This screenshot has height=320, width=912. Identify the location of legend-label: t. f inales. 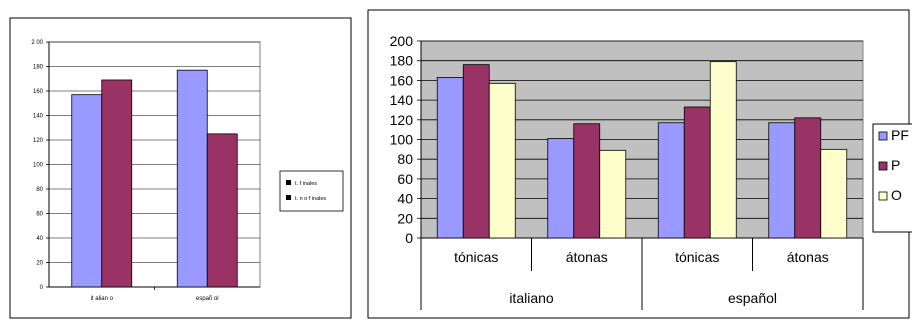
(306, 184).